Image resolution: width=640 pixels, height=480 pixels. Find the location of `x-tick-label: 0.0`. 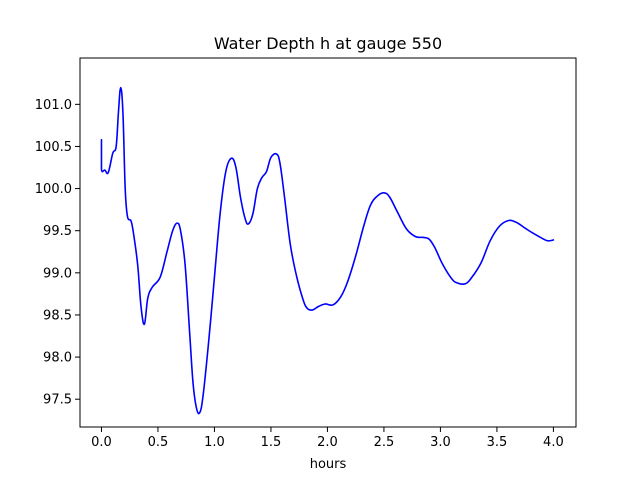

x-tick-label: 0.0 is located at coordinates (101, 442).